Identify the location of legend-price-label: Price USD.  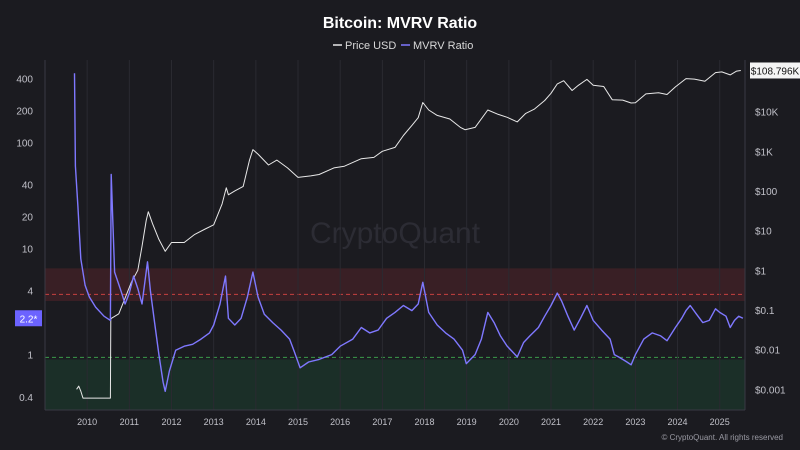
(370, 46).